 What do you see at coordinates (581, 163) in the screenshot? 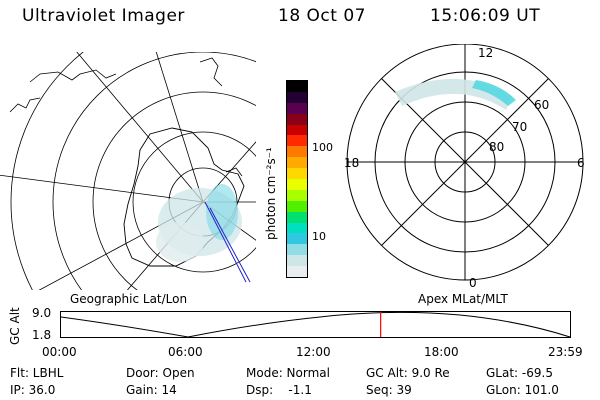
I see `mlt-label-6: 6` at bounding box center [581, 163].